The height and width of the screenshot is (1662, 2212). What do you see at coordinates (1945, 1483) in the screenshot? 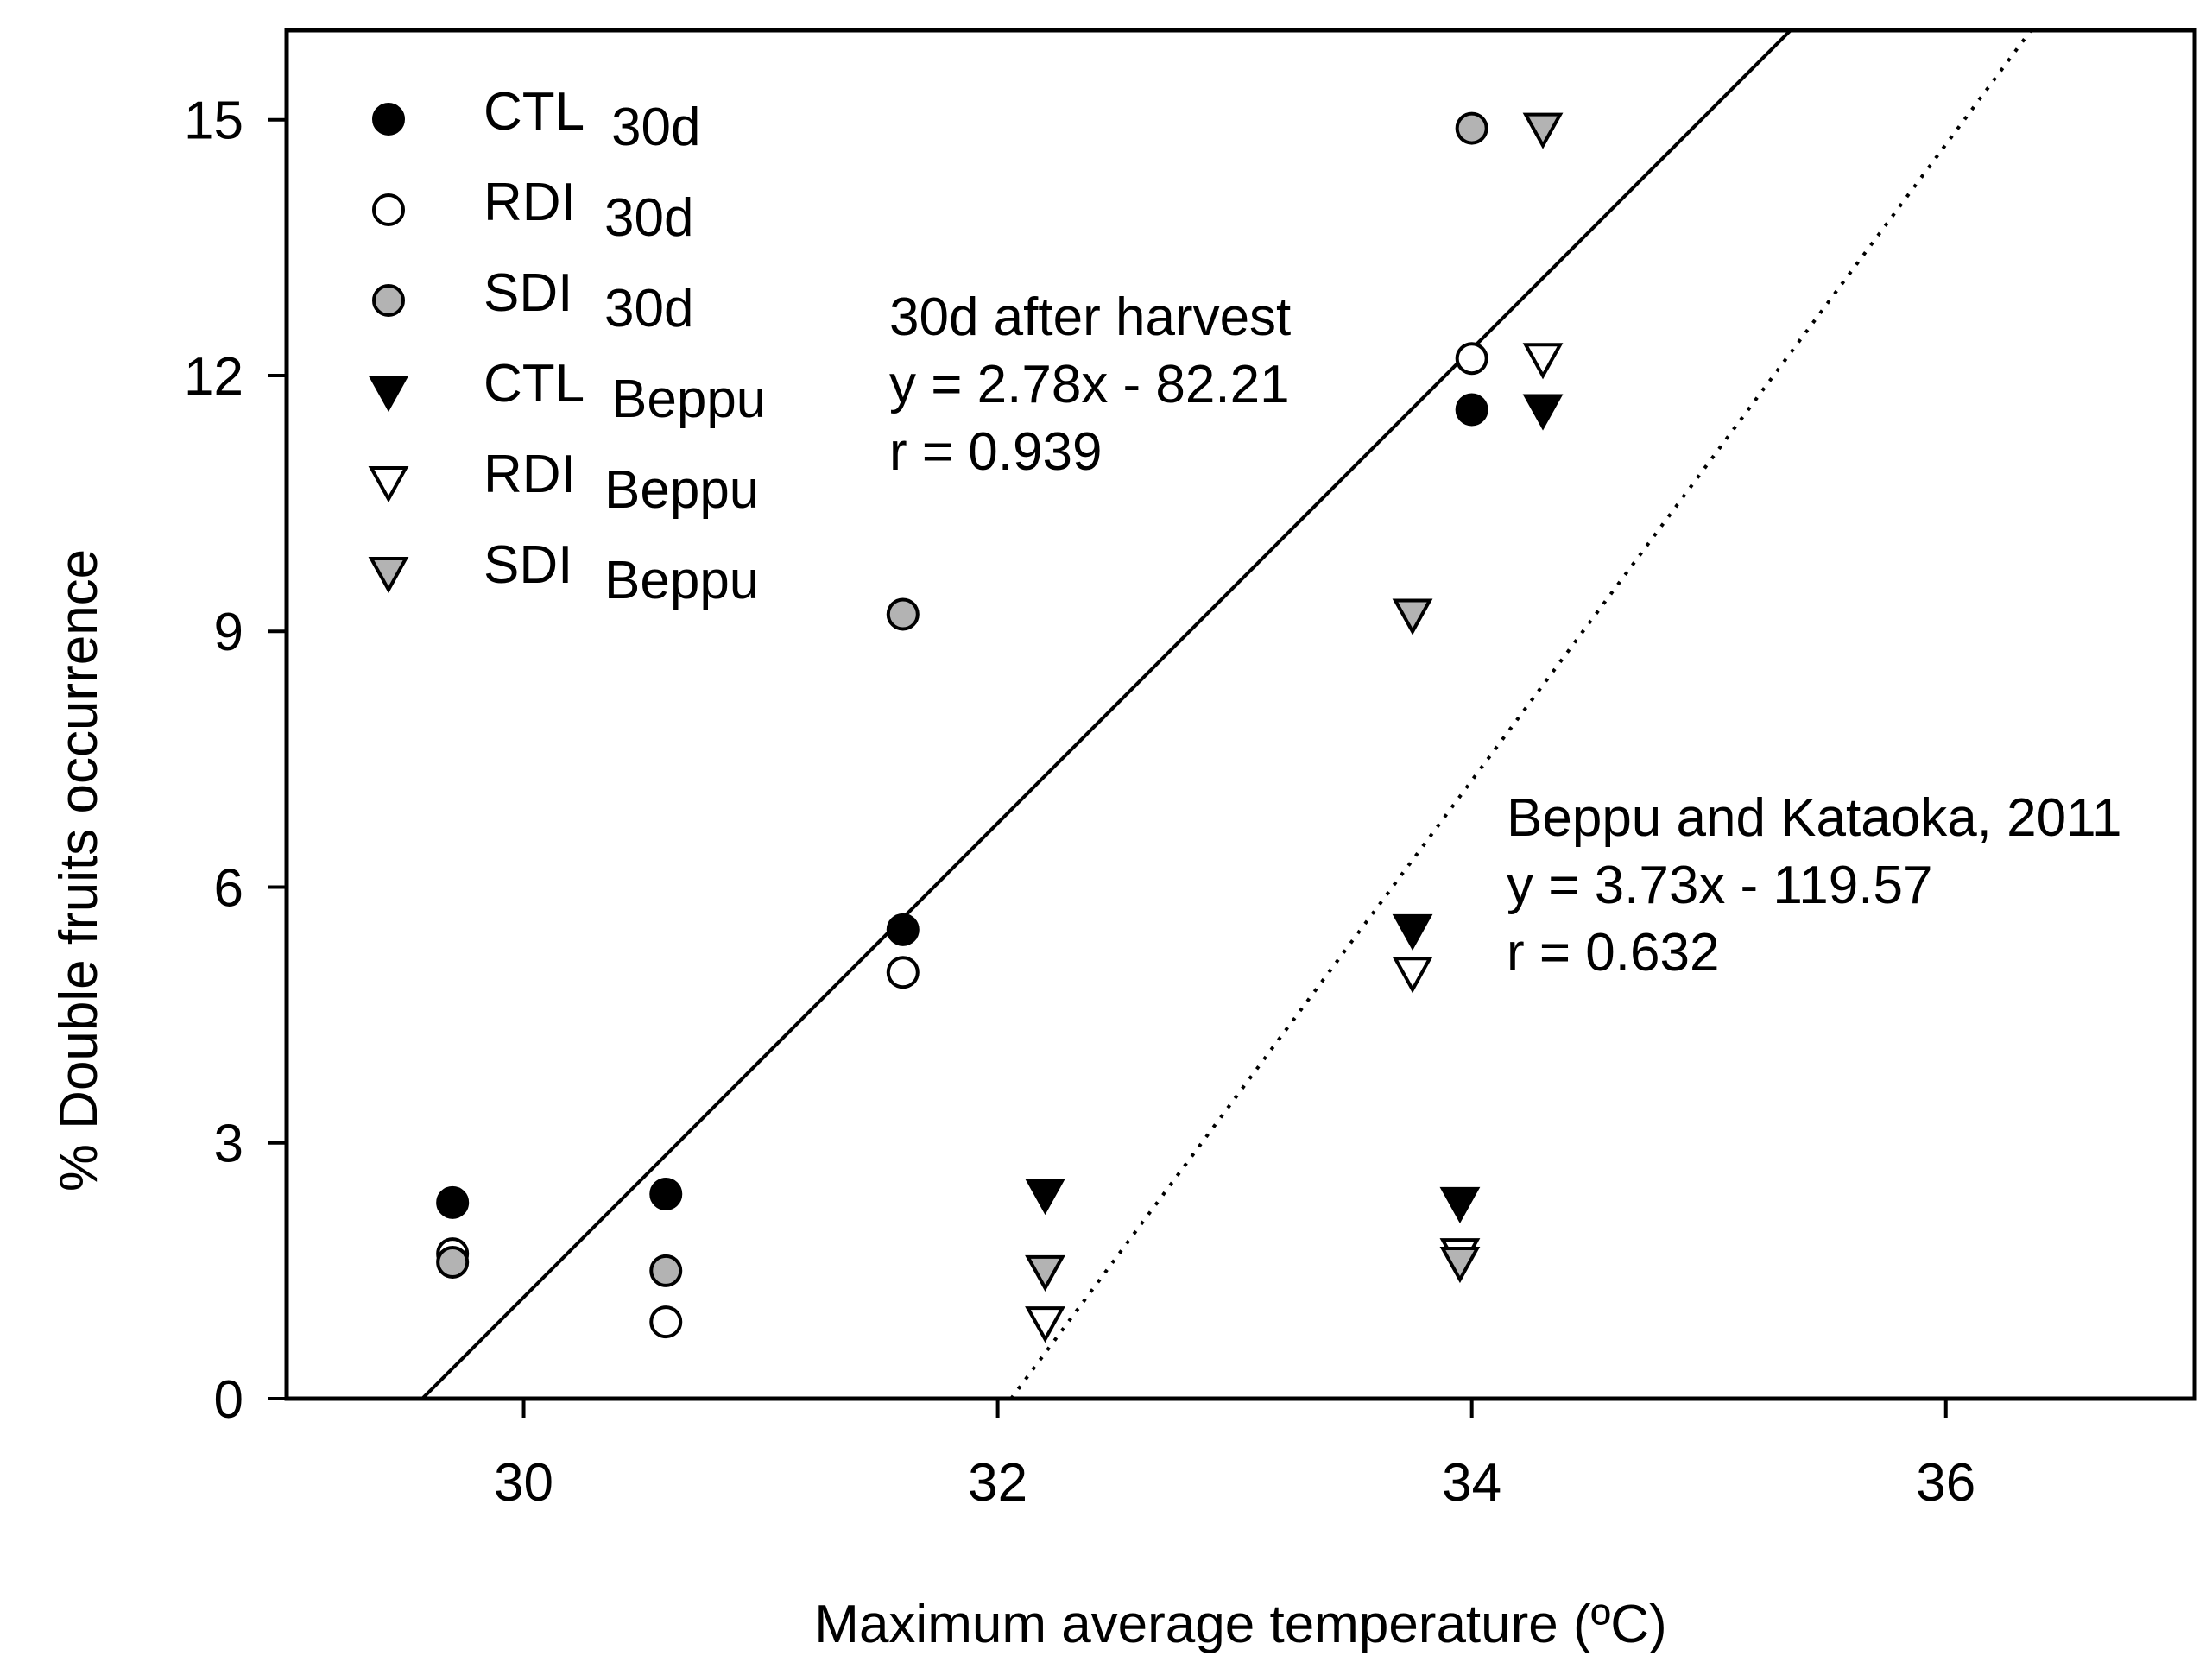
I see `x-tick-label: 36` at bounding box center [1945, 1483].